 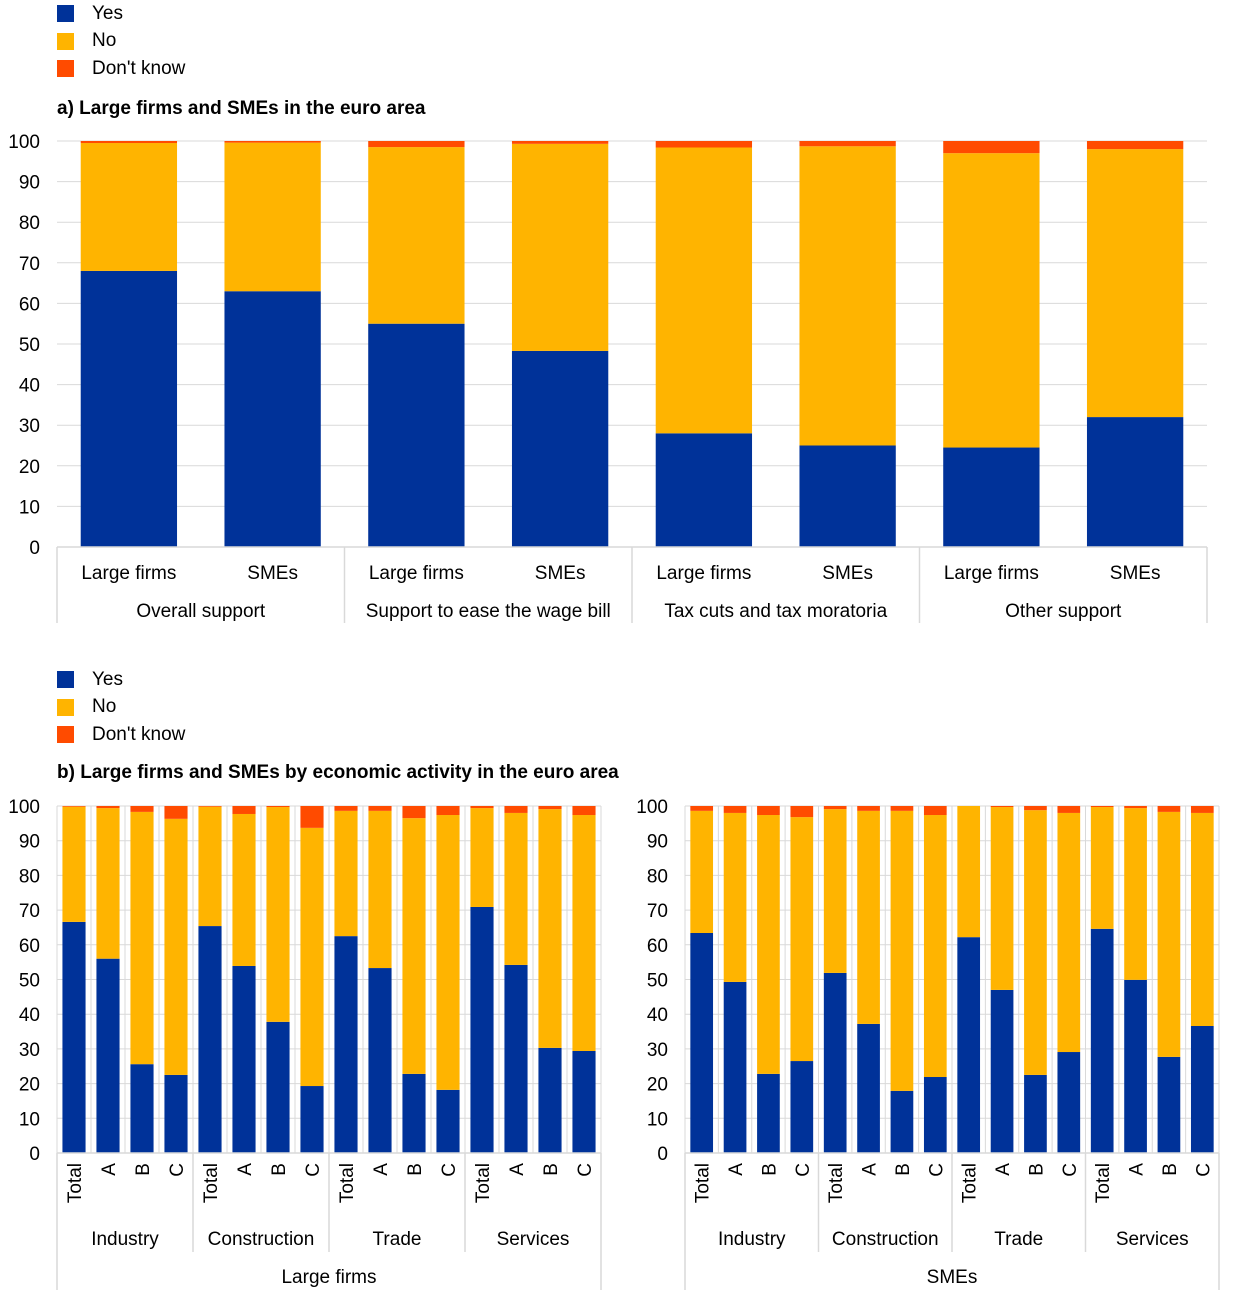 What do you see at coordinates (121, 680) in the screenshot?
I see `legend-item-yes: Yes` at bounding box center [121, 680].